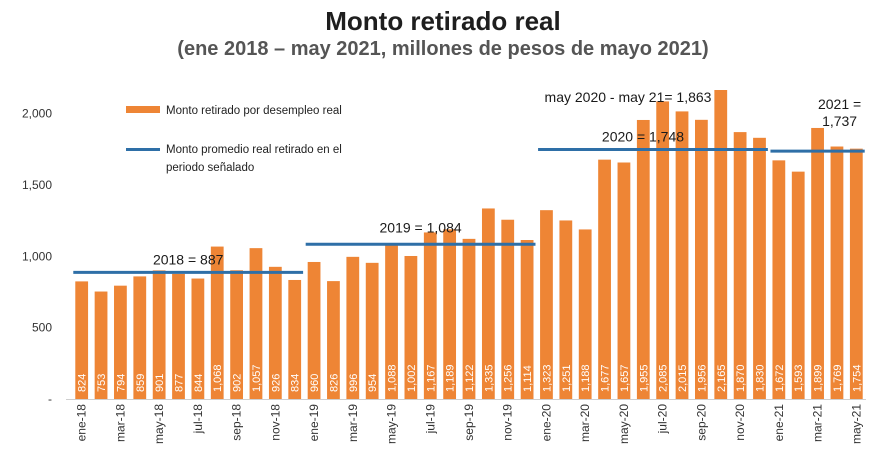 This screenshot has width=886, height=467. What do you see at coordinates (856, 424) in the screenshot?
I see `x-tick-label: may-21` at bounding box center [856, 424].